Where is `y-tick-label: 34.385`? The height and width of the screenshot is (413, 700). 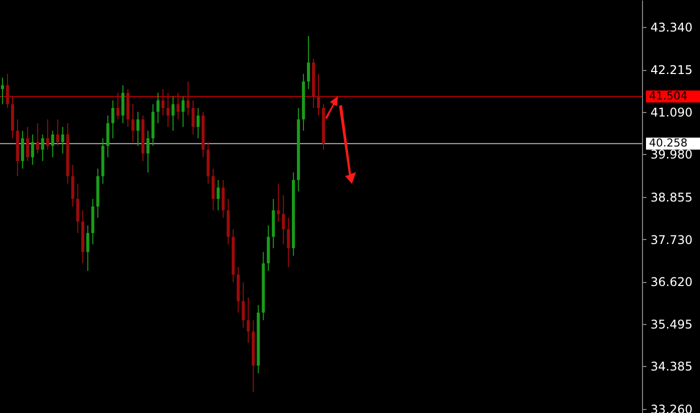 y-tick-label: 34.385 is located at coordinates (671, 367).